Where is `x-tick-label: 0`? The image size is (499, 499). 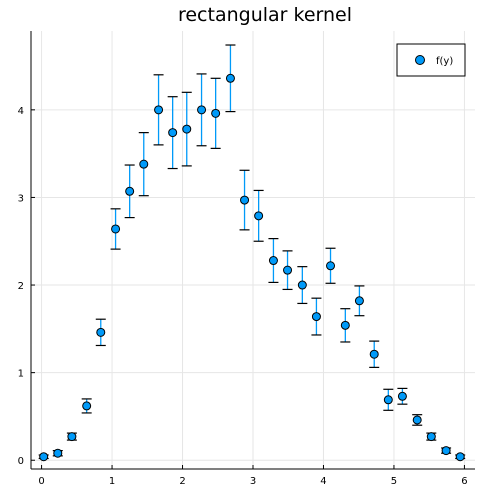 x-tick-label: 0 is located at coordinates (41, 481).